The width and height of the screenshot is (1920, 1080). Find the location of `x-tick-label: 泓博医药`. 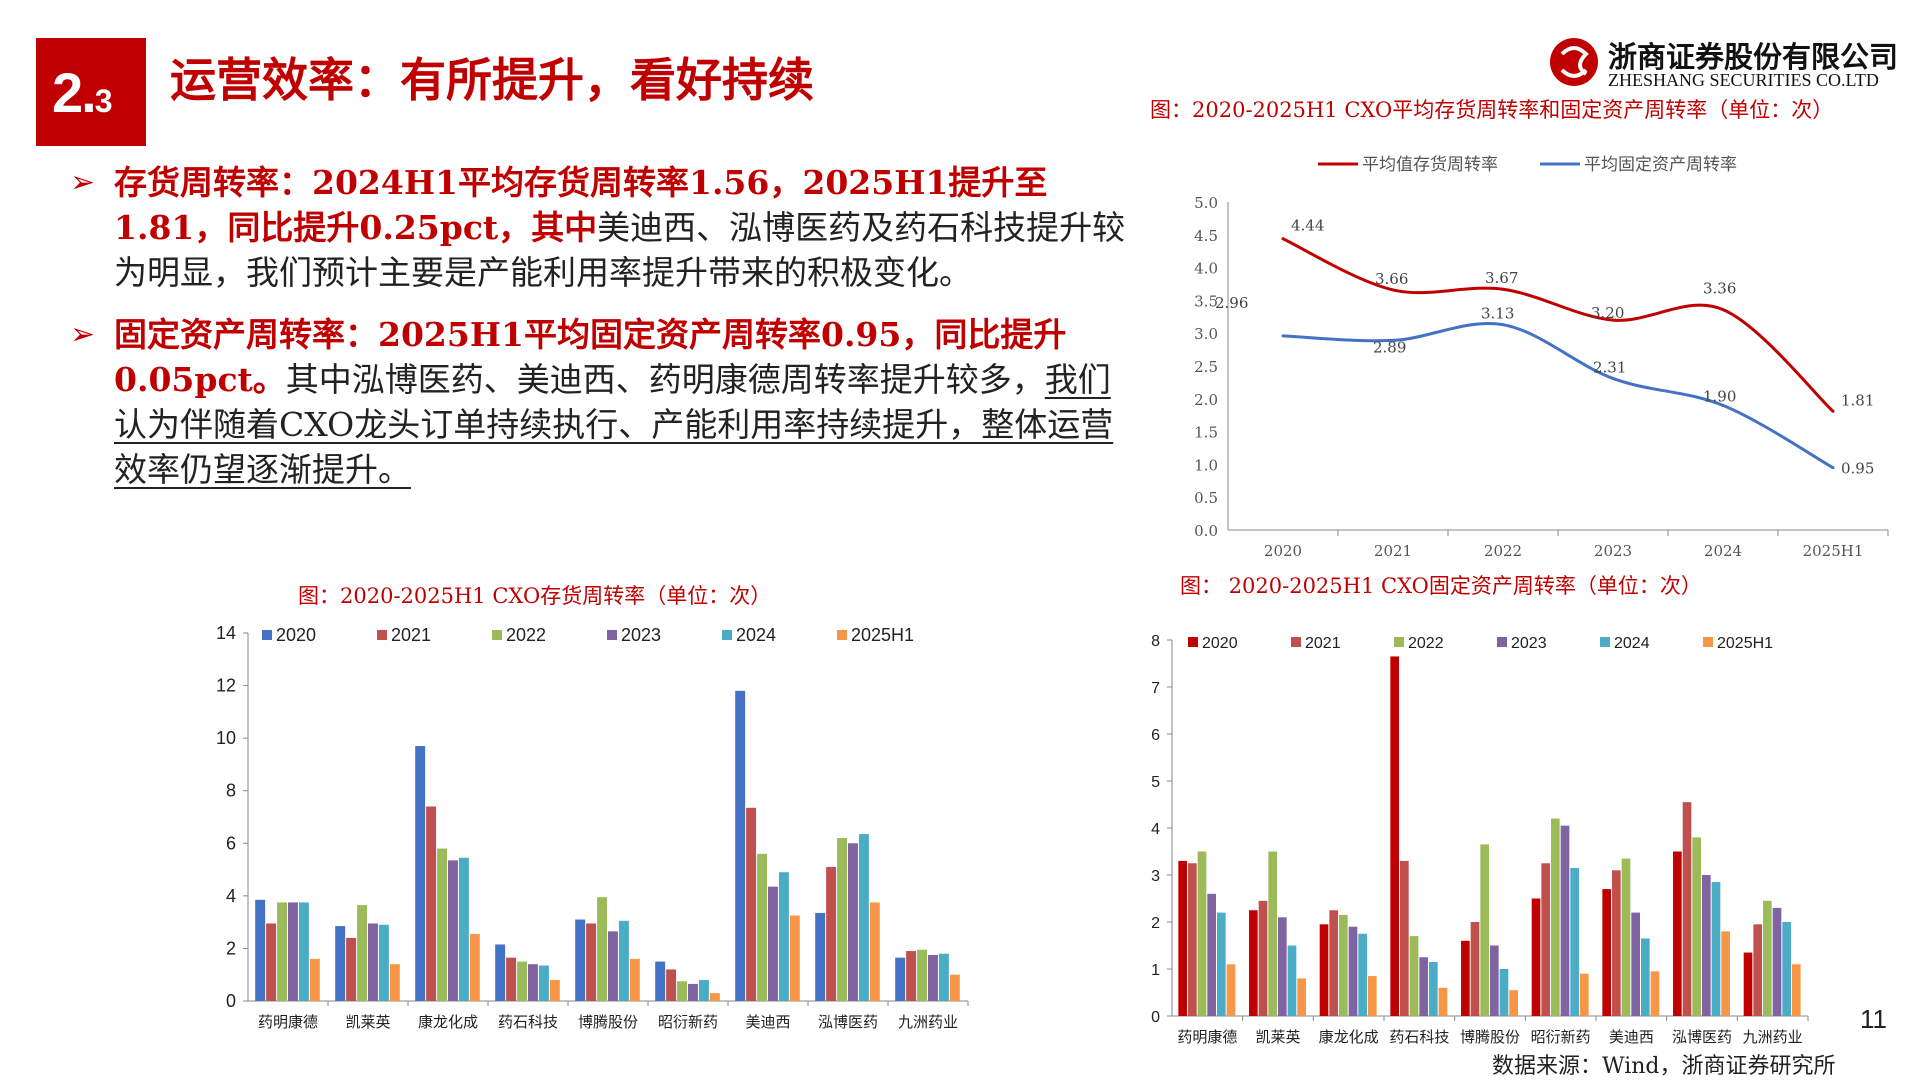

x-tick-label: 泓博医药 is located at coordinates (1702, 1037).